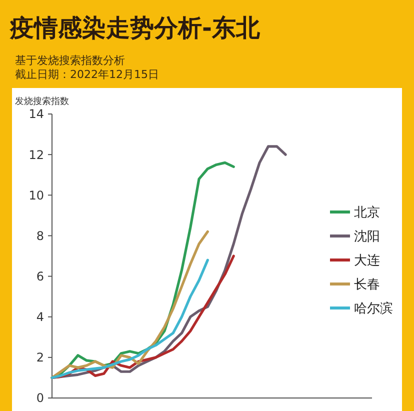 The width and height of the screenshot is (414, 411). What do you see at coordinates (135, 28) in the screenshot?
I see `chart-title: 疫情感染走势分析-东北` at bounding box center [135, 28].